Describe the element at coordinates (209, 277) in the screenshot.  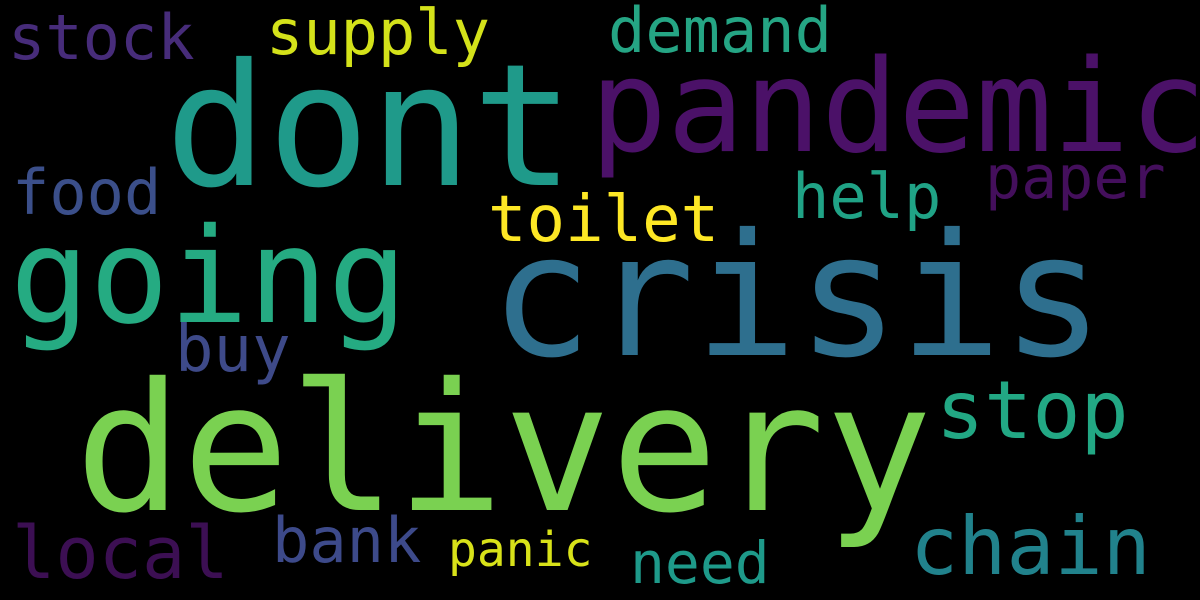
I see `word-going: going` at that location.